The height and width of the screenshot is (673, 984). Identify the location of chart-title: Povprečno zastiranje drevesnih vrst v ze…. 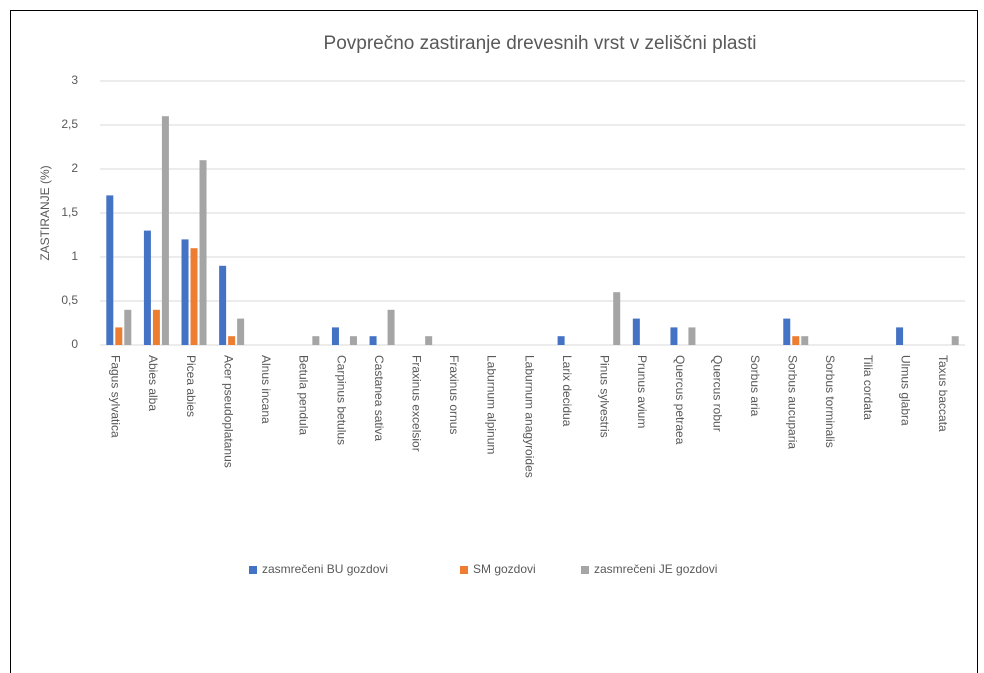
(540, 43).